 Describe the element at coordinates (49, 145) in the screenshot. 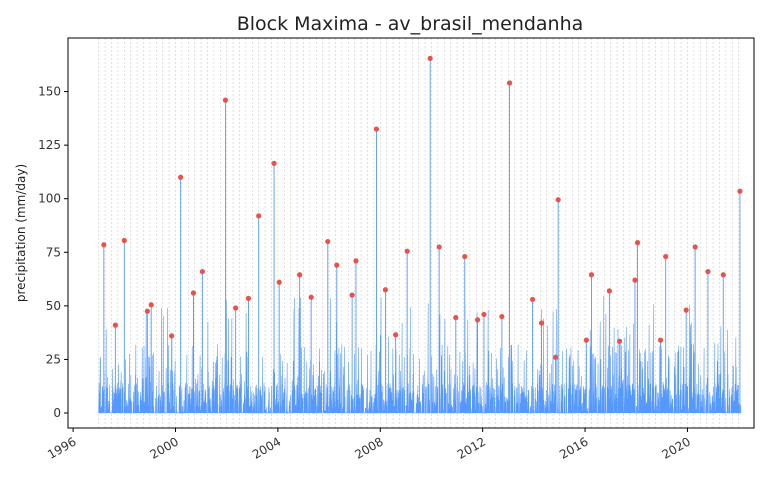

I see `y-tick-label: 125` at that location.